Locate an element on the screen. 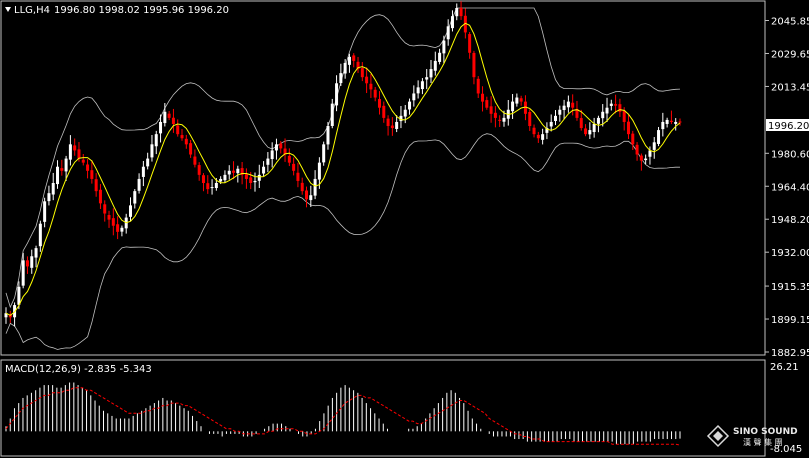 This screenshot has height=458, width=809. current-price-tag is located at coordinates (787, 125).